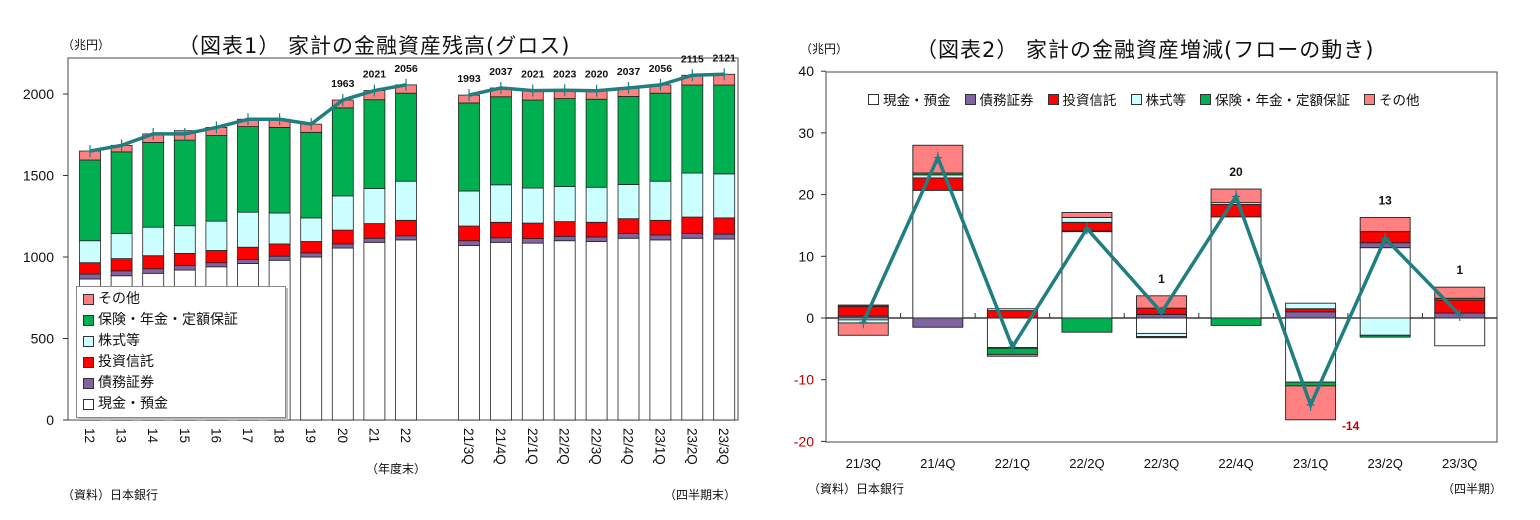 This screenshot has height=520, width=1540. What do you see at coordinates (565, 74) in the screenshot?
I see `data-label: 2023` at bounding box center [565, 74].